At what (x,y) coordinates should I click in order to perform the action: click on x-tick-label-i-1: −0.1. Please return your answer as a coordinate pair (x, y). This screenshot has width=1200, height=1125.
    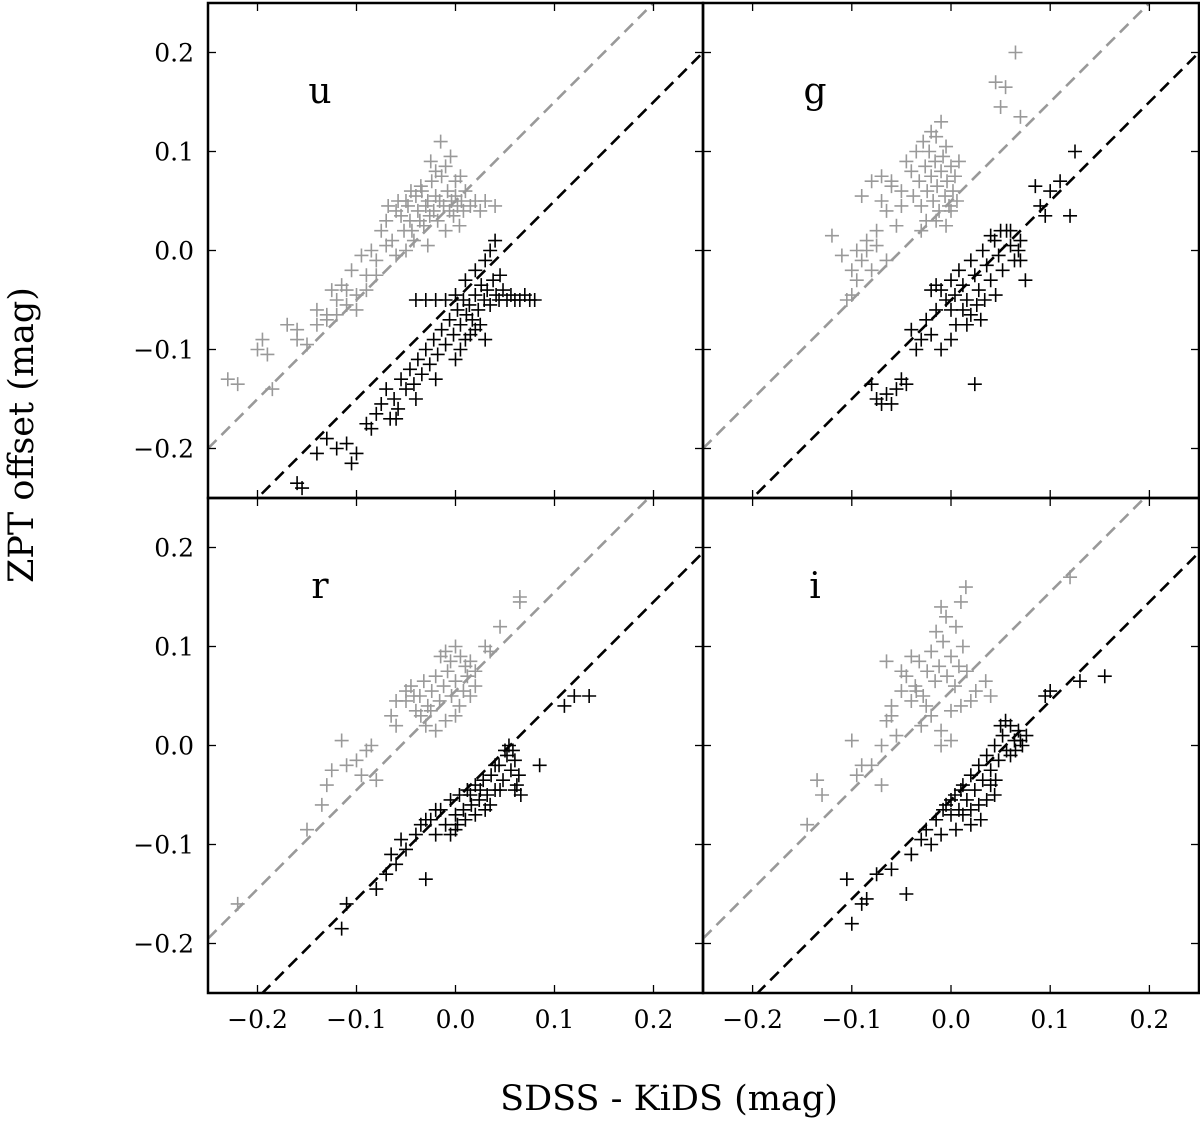
    Looking at the image, I should click on (851, 1019).